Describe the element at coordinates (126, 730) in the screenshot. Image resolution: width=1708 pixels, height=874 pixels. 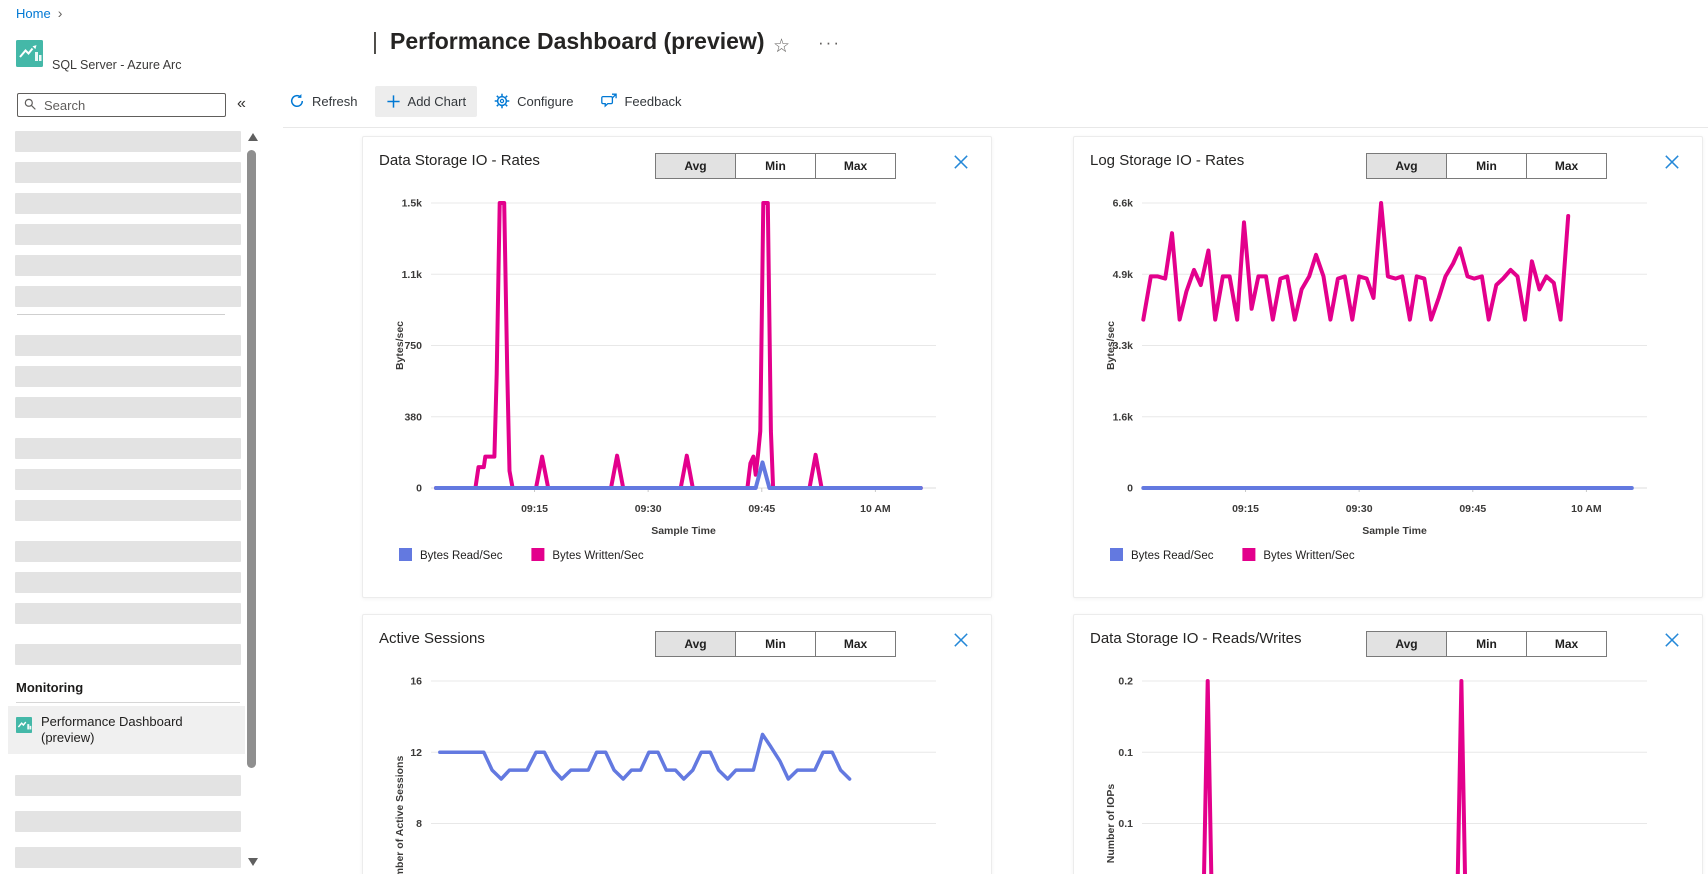
I see `sidebar-item-performance-dashboard: Performance Dashboard (preview)` at that location.